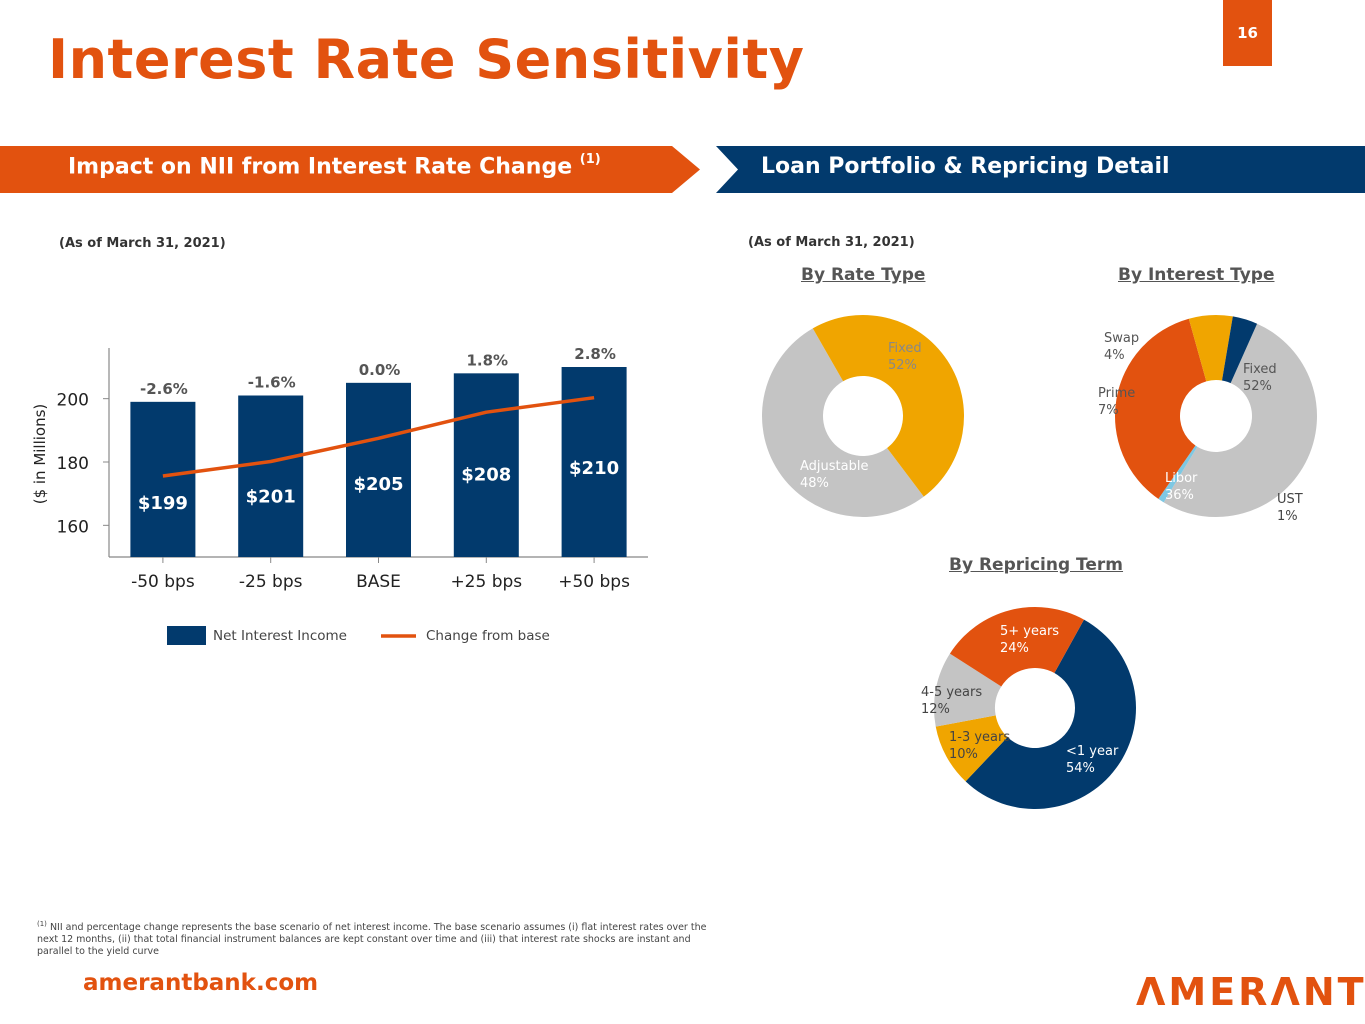 The image size is (1365, 1024). What do you see at coordinates (163, 582) in the screenshot?
I see `x-tick-label: -50 bps` at bounding box center [163, 582].